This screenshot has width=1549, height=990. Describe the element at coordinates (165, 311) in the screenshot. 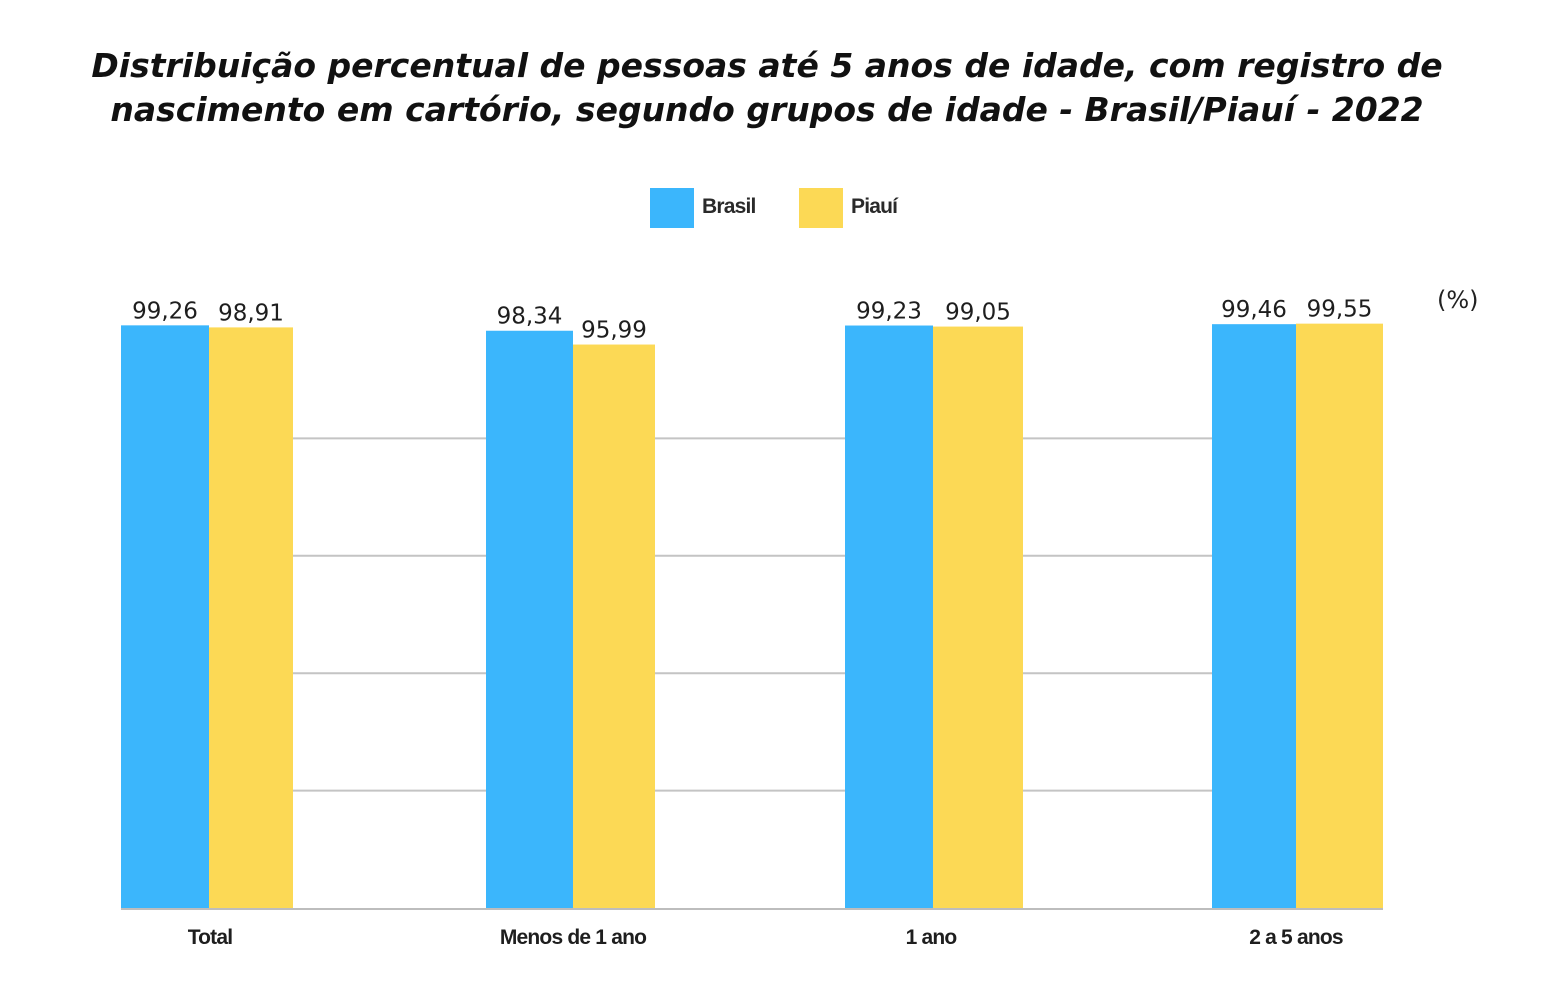

I see `value-label-brasil-total: 99,26` at that location.